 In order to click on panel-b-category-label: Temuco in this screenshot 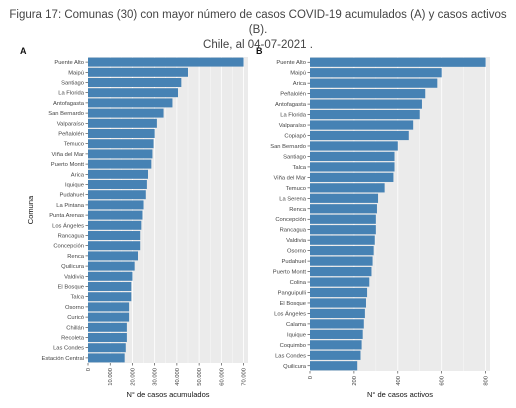, I will do `click(296, 189)`.